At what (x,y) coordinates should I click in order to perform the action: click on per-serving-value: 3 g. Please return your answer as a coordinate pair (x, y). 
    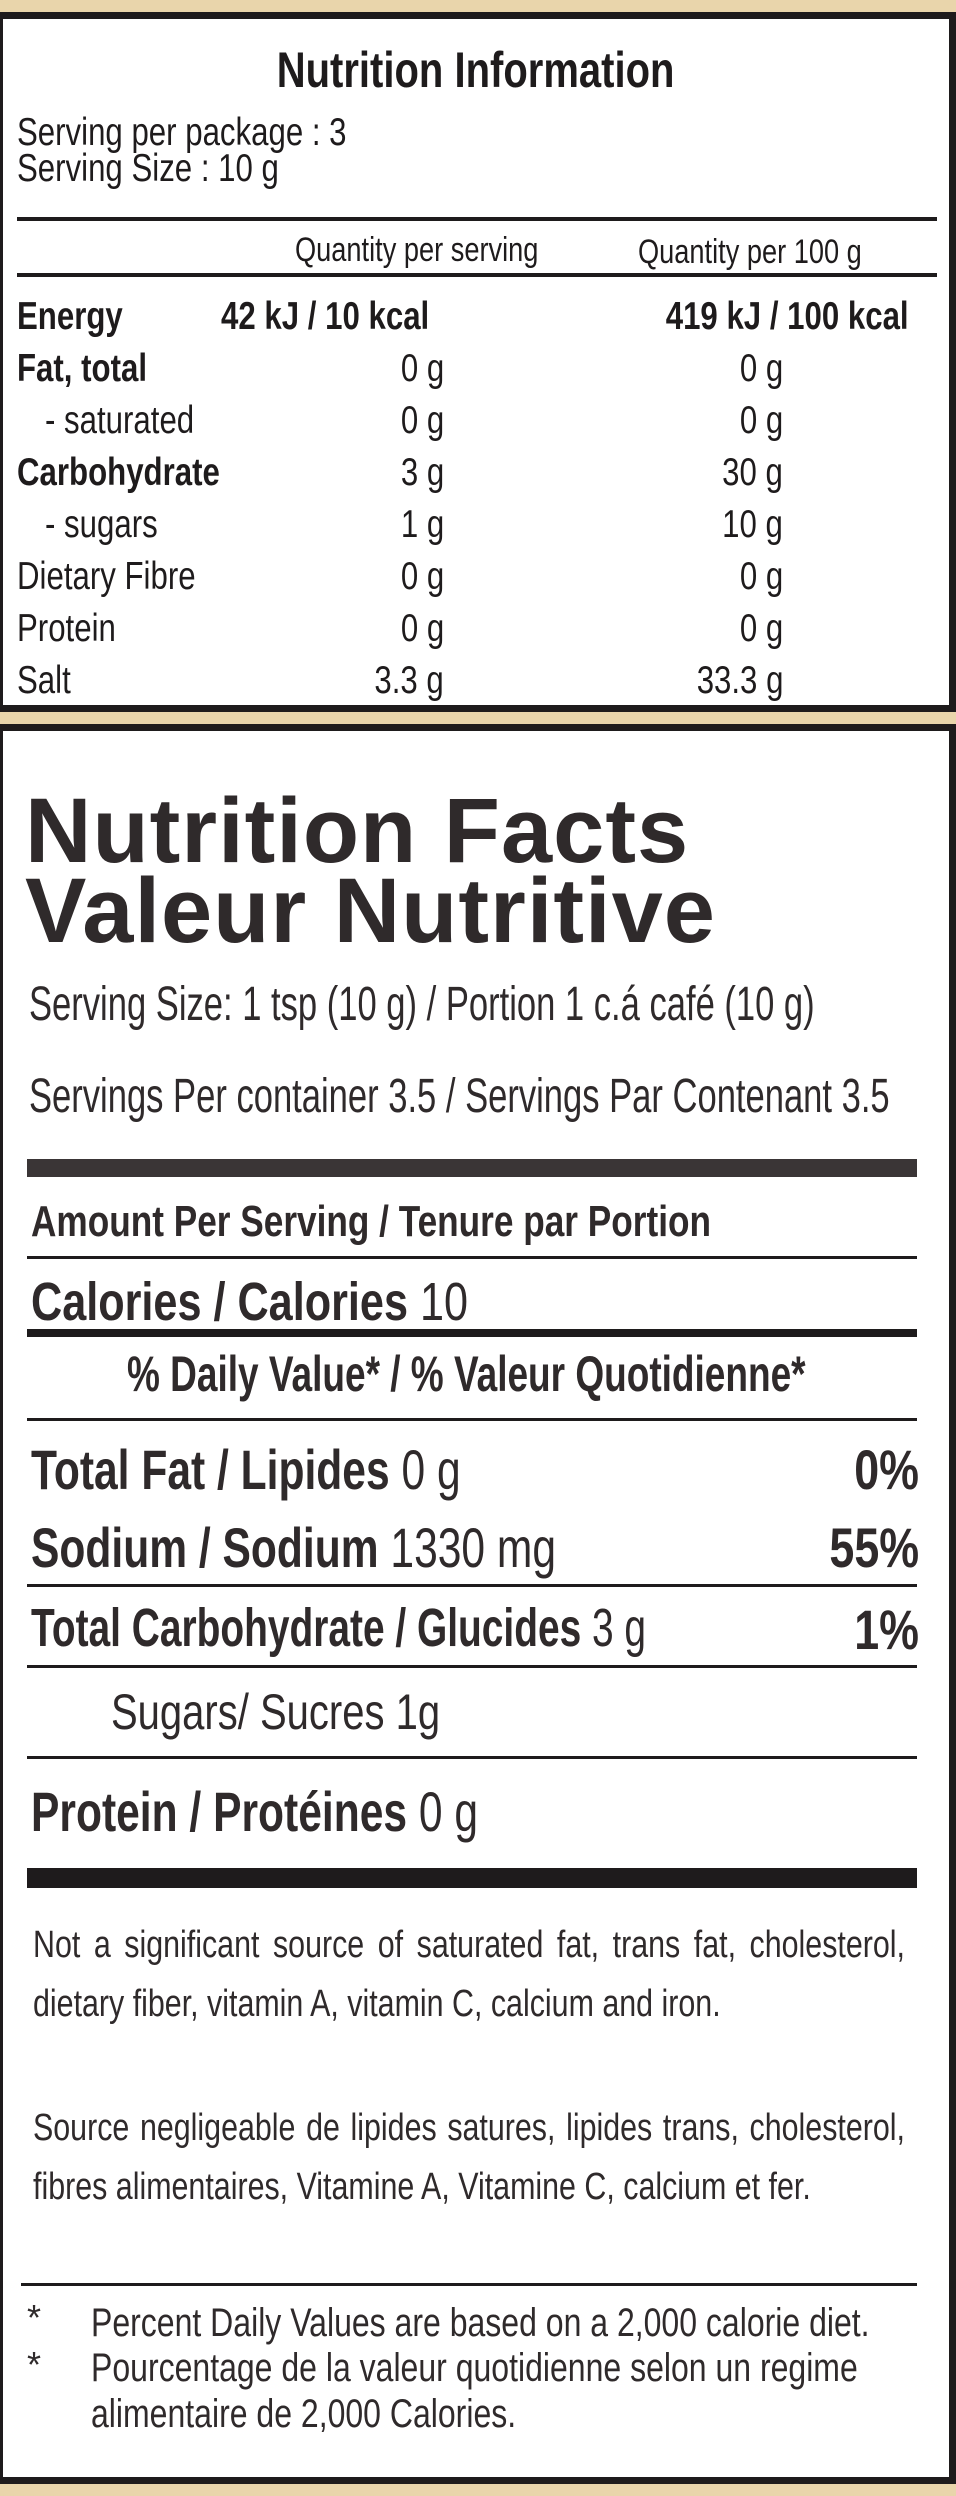
    Looking at the image, I should click on (422, 472).